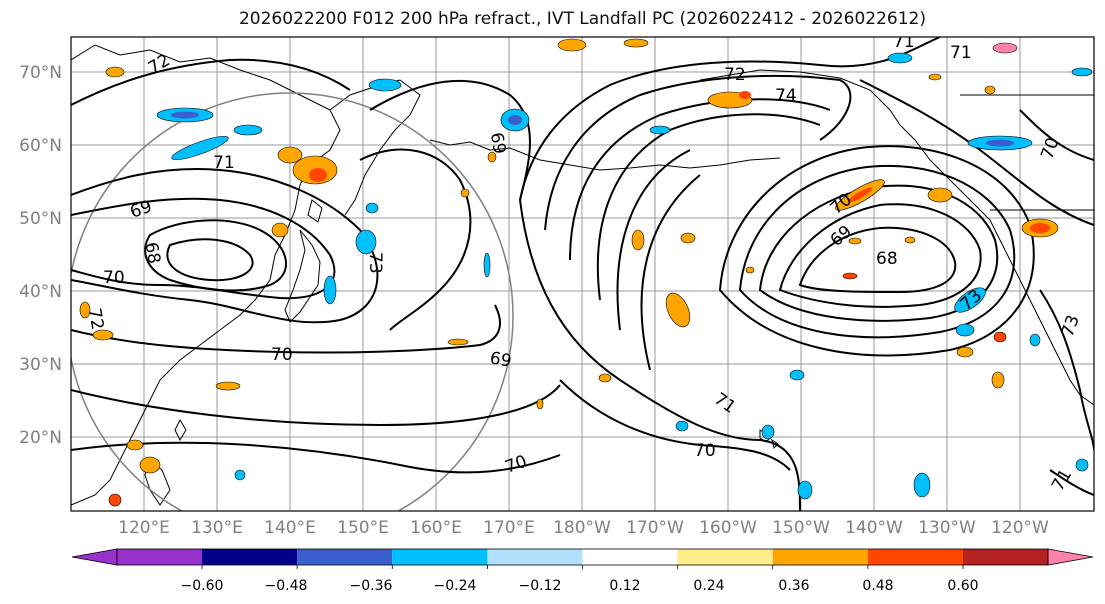  What do you see at coordinates (144, 528) in the screenshot?
I see `lon-label: 120°E` at bounding box center [144, 528].